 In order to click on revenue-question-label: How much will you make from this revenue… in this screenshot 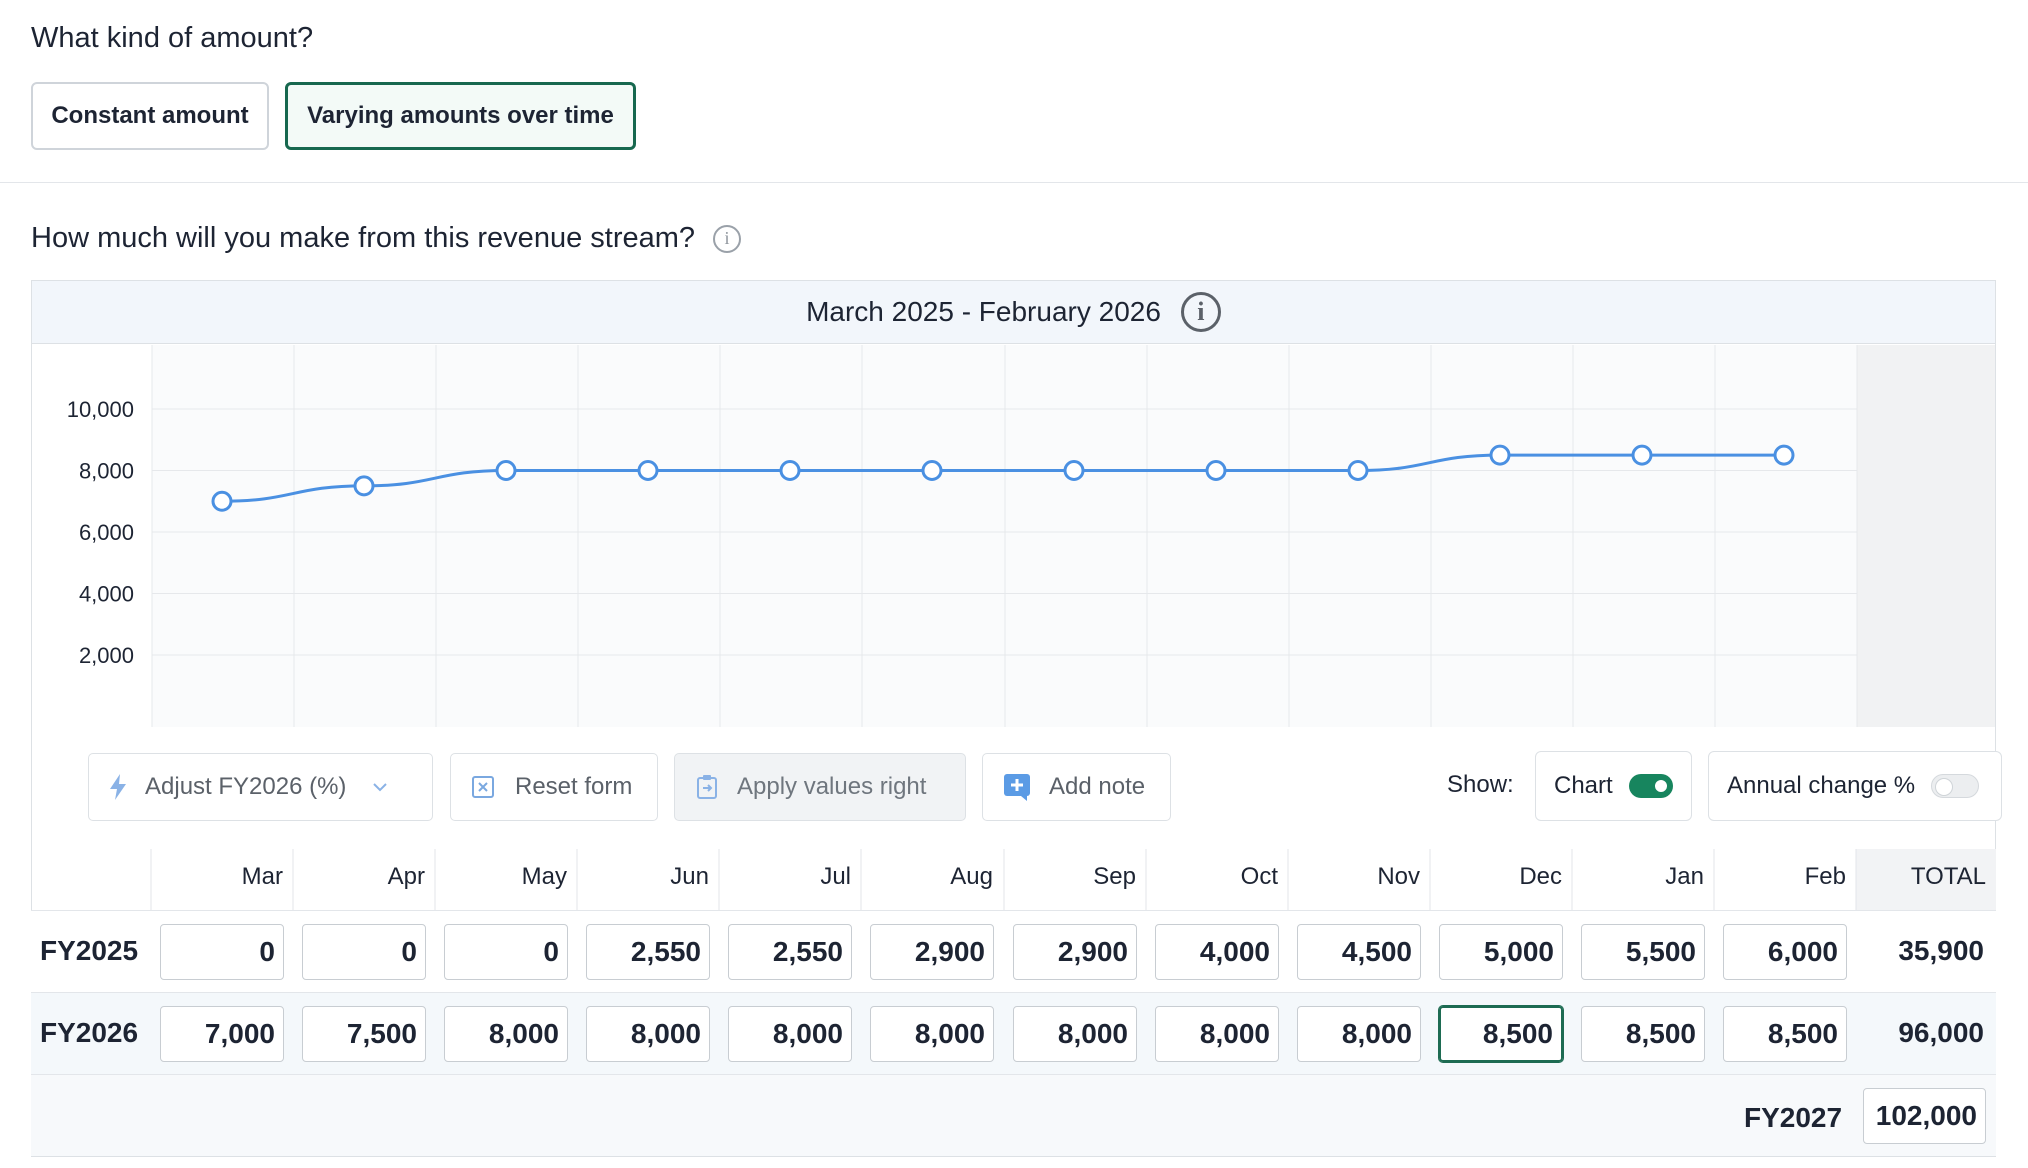, I will do `click(363, 238)`.